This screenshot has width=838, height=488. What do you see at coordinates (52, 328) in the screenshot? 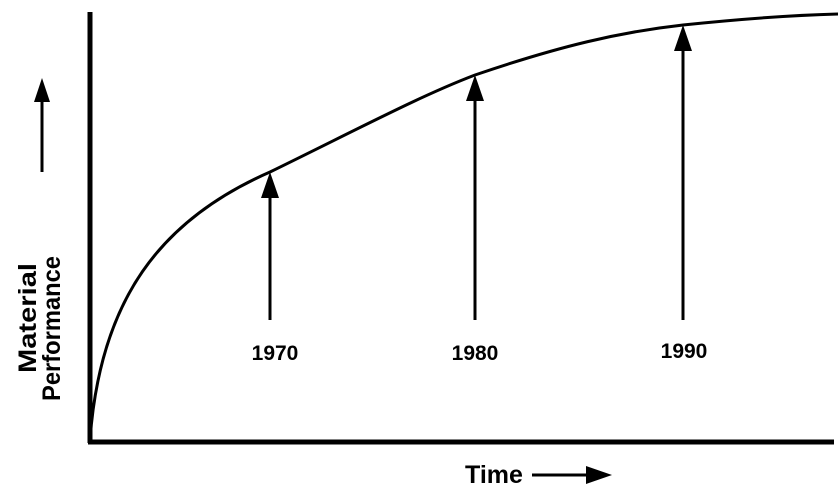
I see `y-label-line: Performance` at bounding box center [52, 328].